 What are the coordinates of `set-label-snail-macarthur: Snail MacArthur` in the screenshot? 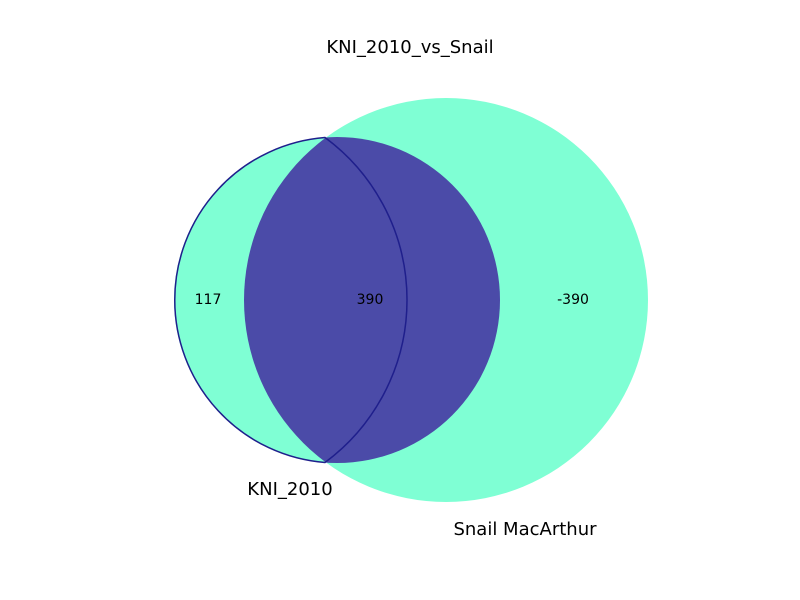 It's located at (525, 529).